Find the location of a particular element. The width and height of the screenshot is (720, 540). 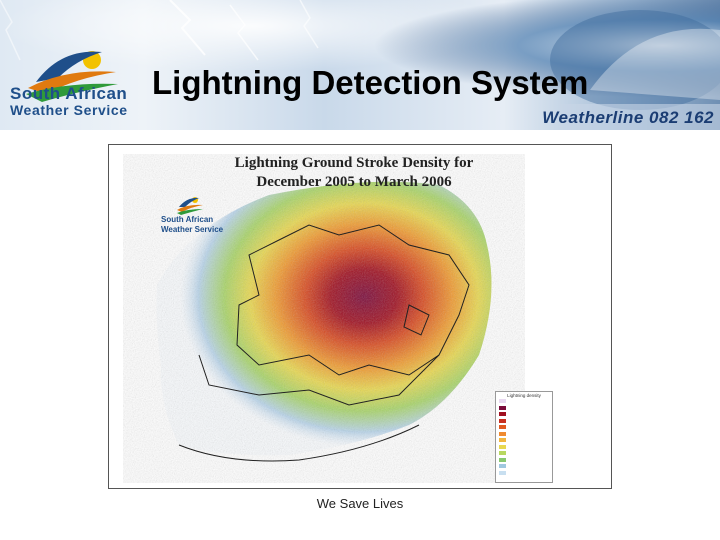

page-title: Lightning Detection System is located at coordinates (370, 82).